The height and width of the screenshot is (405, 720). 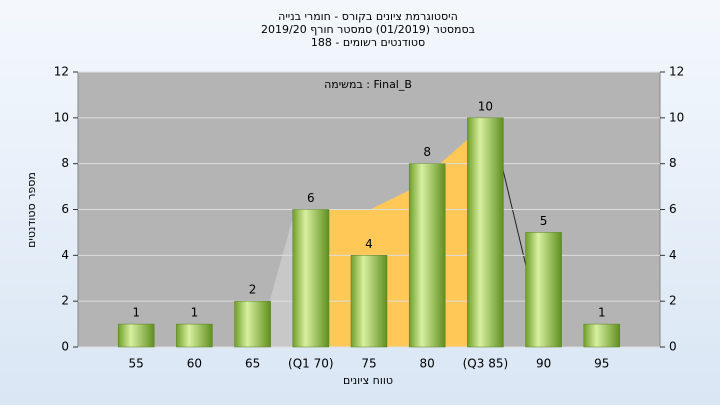 I want to click on y-tick-label: 0, so click(x=65, y=347).